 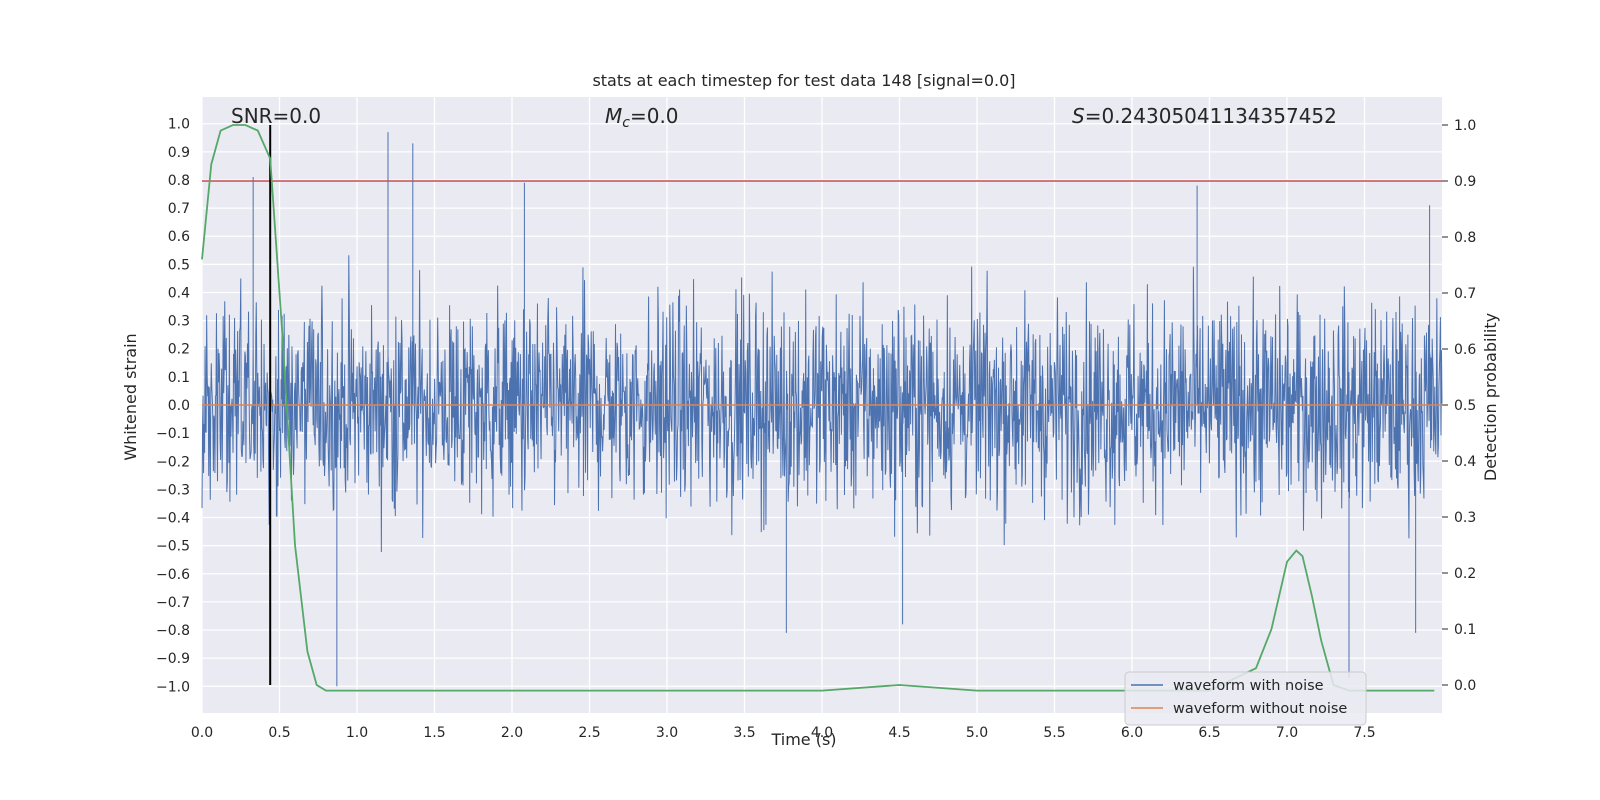 What do you see at coordinates (1465, 686) in the screenshot?
I see `y2-tick-label: 0.0` at bounding box center [1465, 686].